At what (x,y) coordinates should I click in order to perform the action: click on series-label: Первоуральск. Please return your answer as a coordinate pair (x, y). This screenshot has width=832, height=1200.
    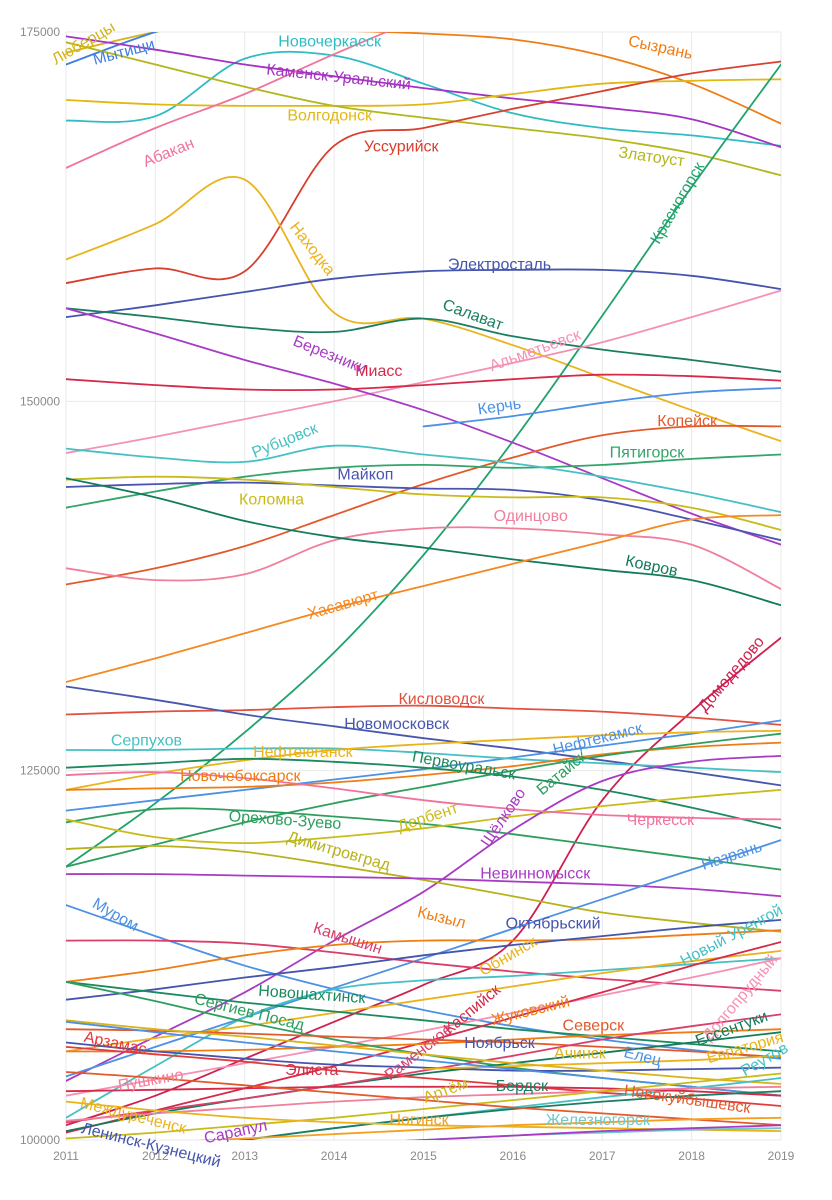
    Looking at the image, I should click on (464, 766).